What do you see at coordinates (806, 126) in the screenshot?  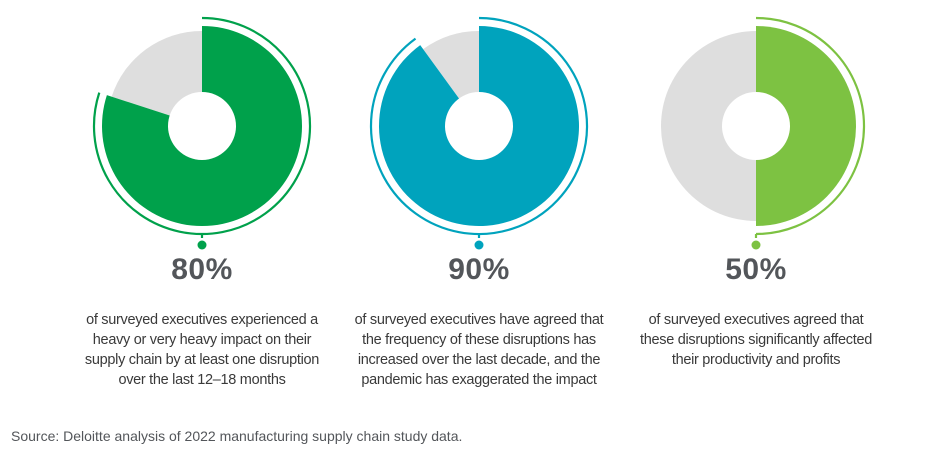 I see `donut-value-segment` at bounding box center [806, 126].